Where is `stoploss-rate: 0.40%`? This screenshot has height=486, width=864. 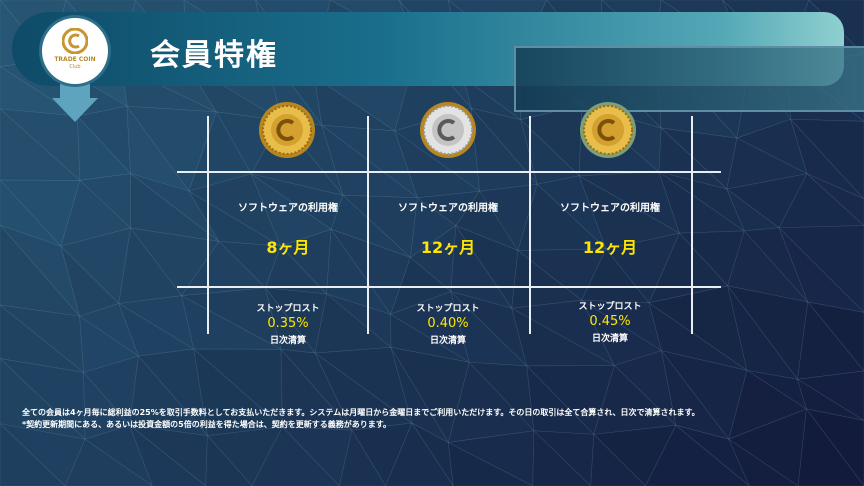
stoploss-rate: 0.40% is located at coordinates (448, 323).